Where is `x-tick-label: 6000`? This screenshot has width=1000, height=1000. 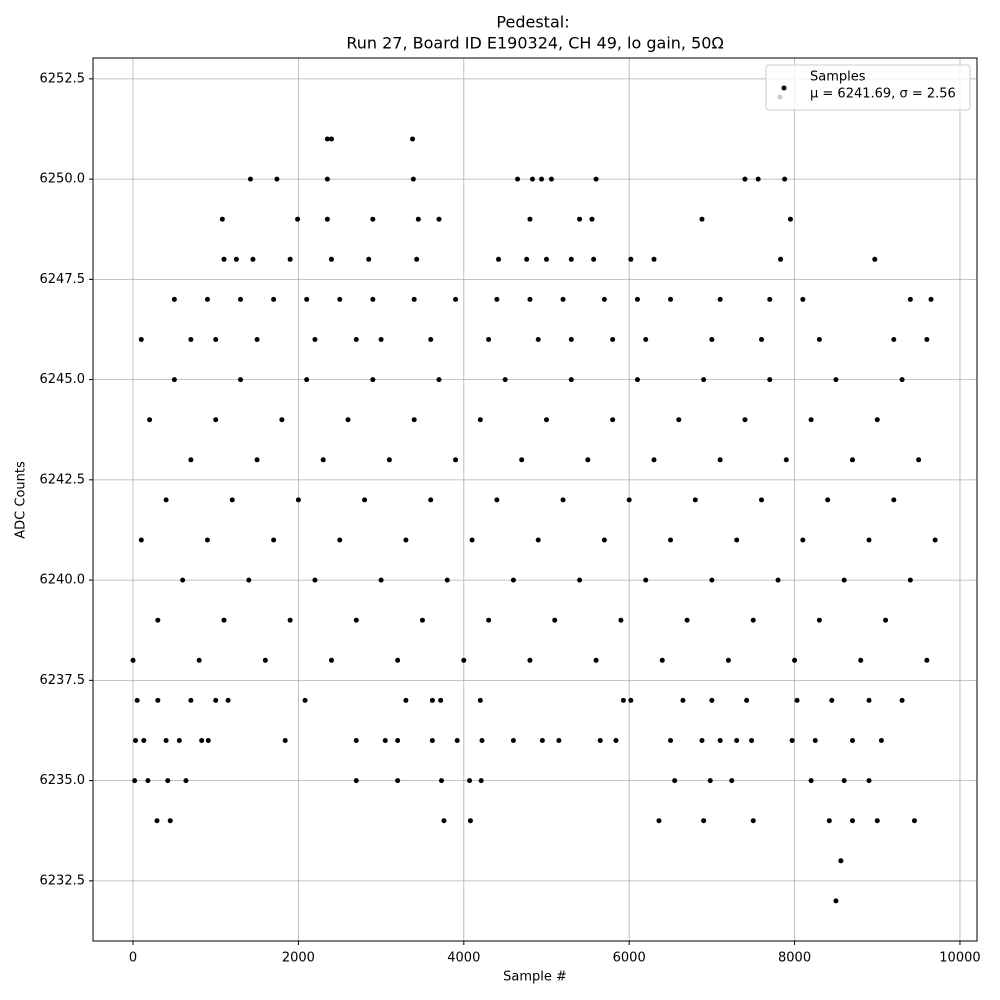
x-tick-label: 6000 is located at coordinates (629, 958).